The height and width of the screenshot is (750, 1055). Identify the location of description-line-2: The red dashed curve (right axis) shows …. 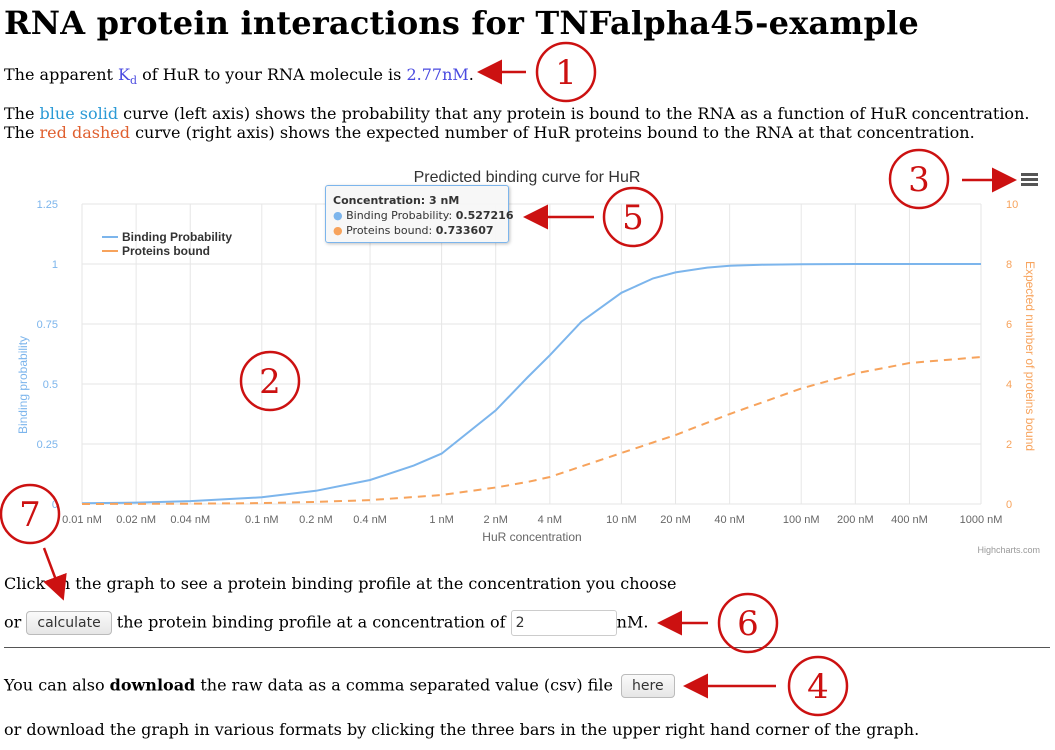
(489, 132).